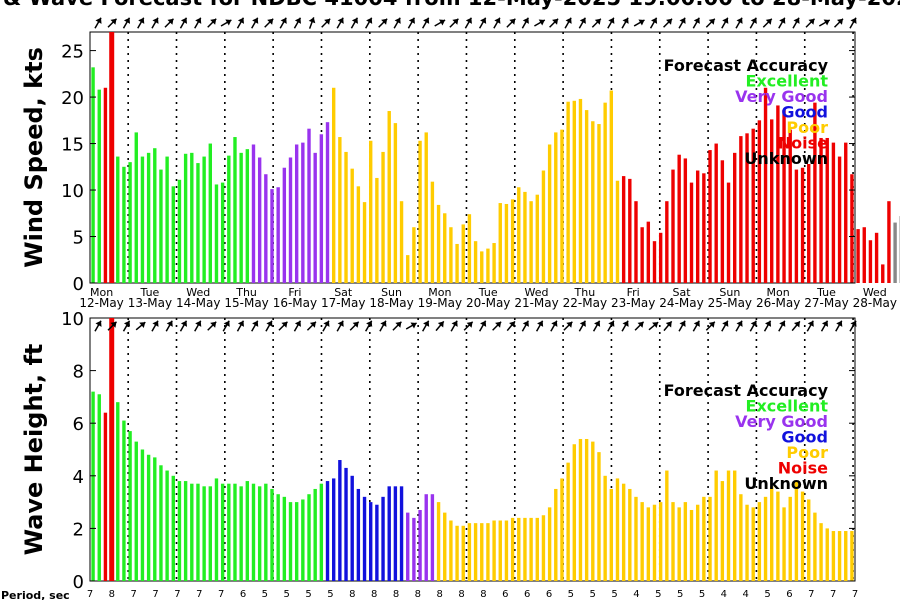 The image size is (900, 600). What do you see at coordinates (439, 292) in the screenshot?
I see `day-label: Mon` at bounding box center [439, 292].